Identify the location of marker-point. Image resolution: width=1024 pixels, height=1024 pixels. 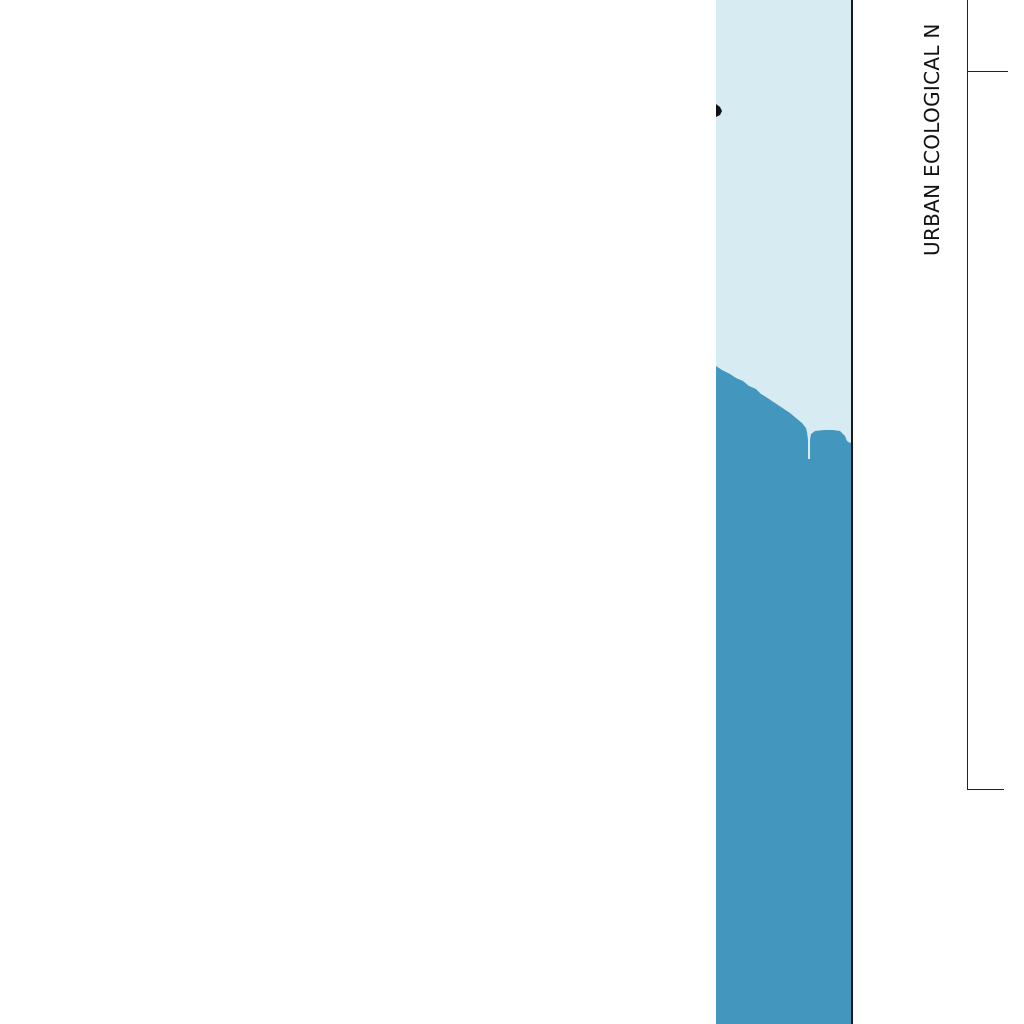
(719, 110).